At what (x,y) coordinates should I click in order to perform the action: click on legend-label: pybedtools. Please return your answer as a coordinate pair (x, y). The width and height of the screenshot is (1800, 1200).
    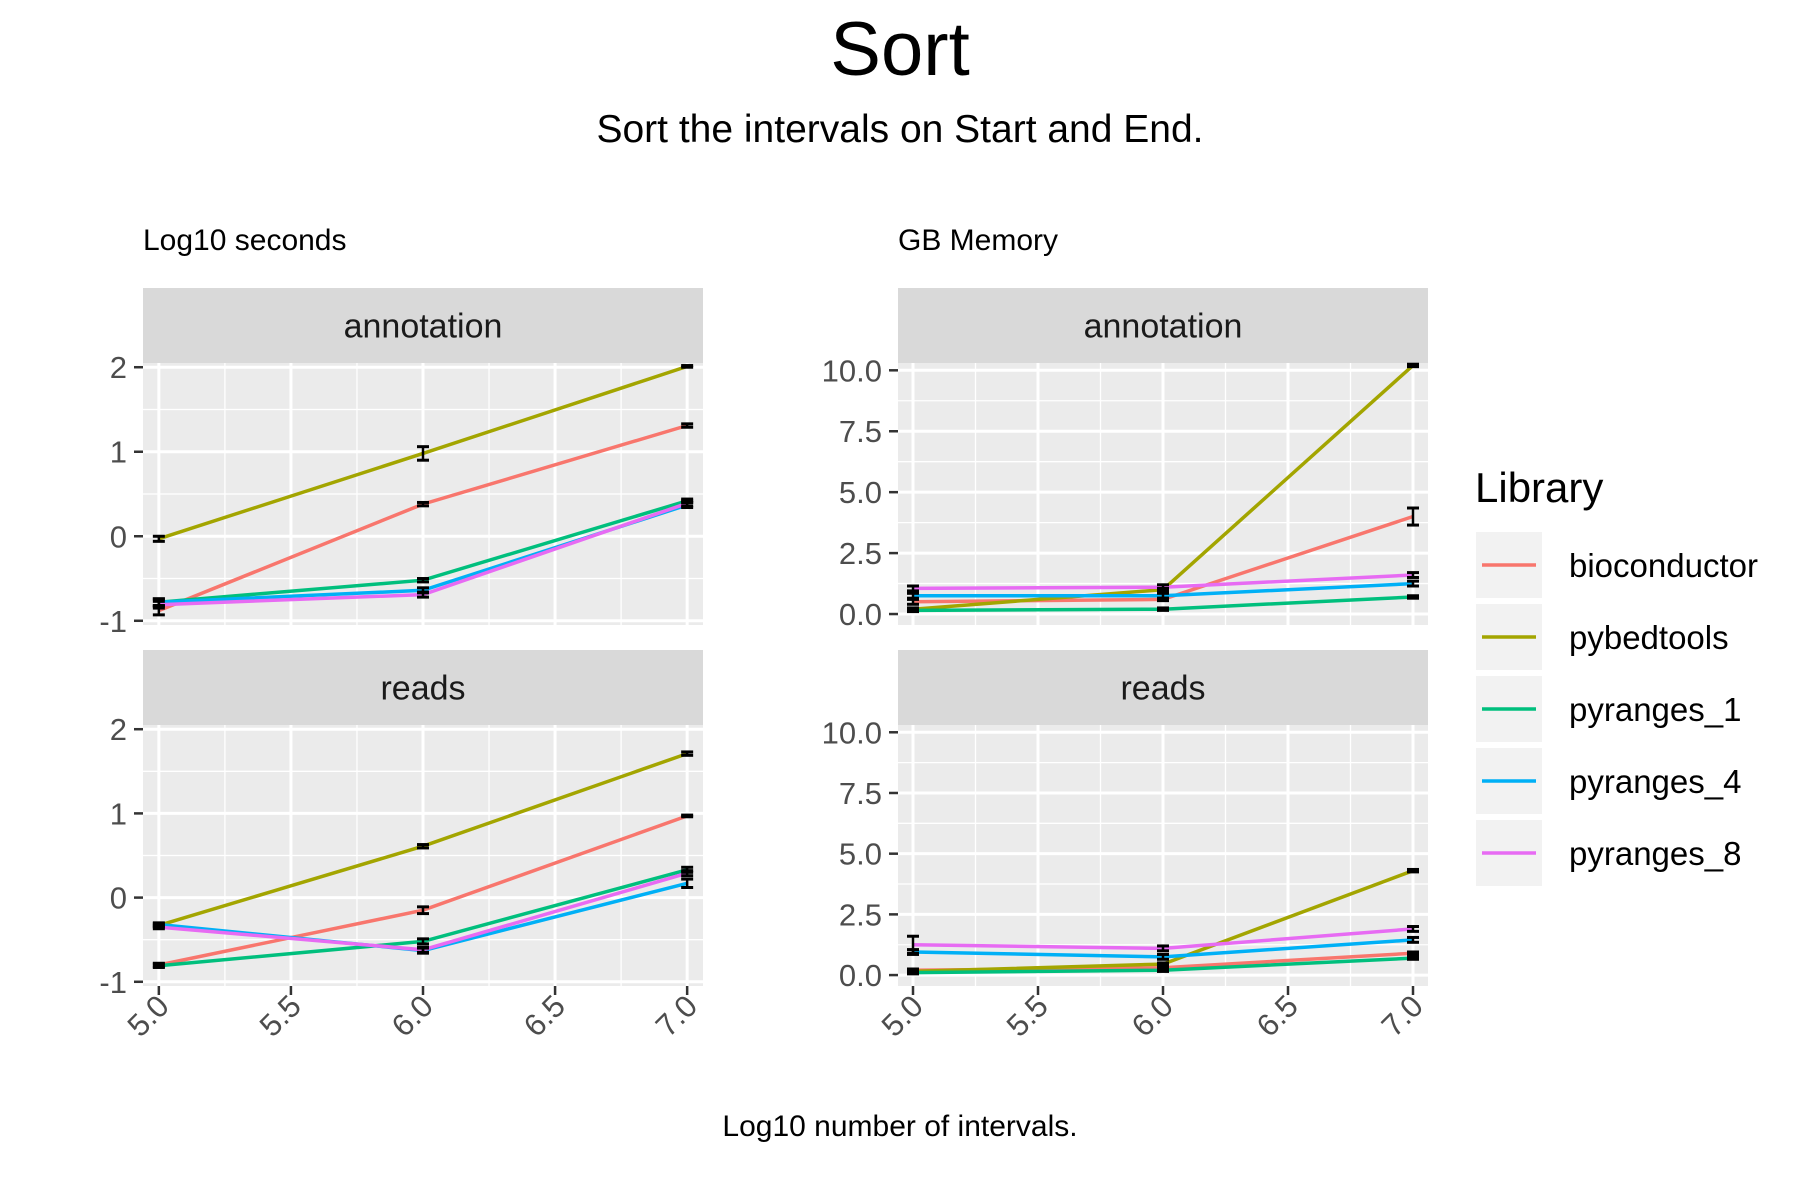
    Looking at the image, I should click on (1649, 637).